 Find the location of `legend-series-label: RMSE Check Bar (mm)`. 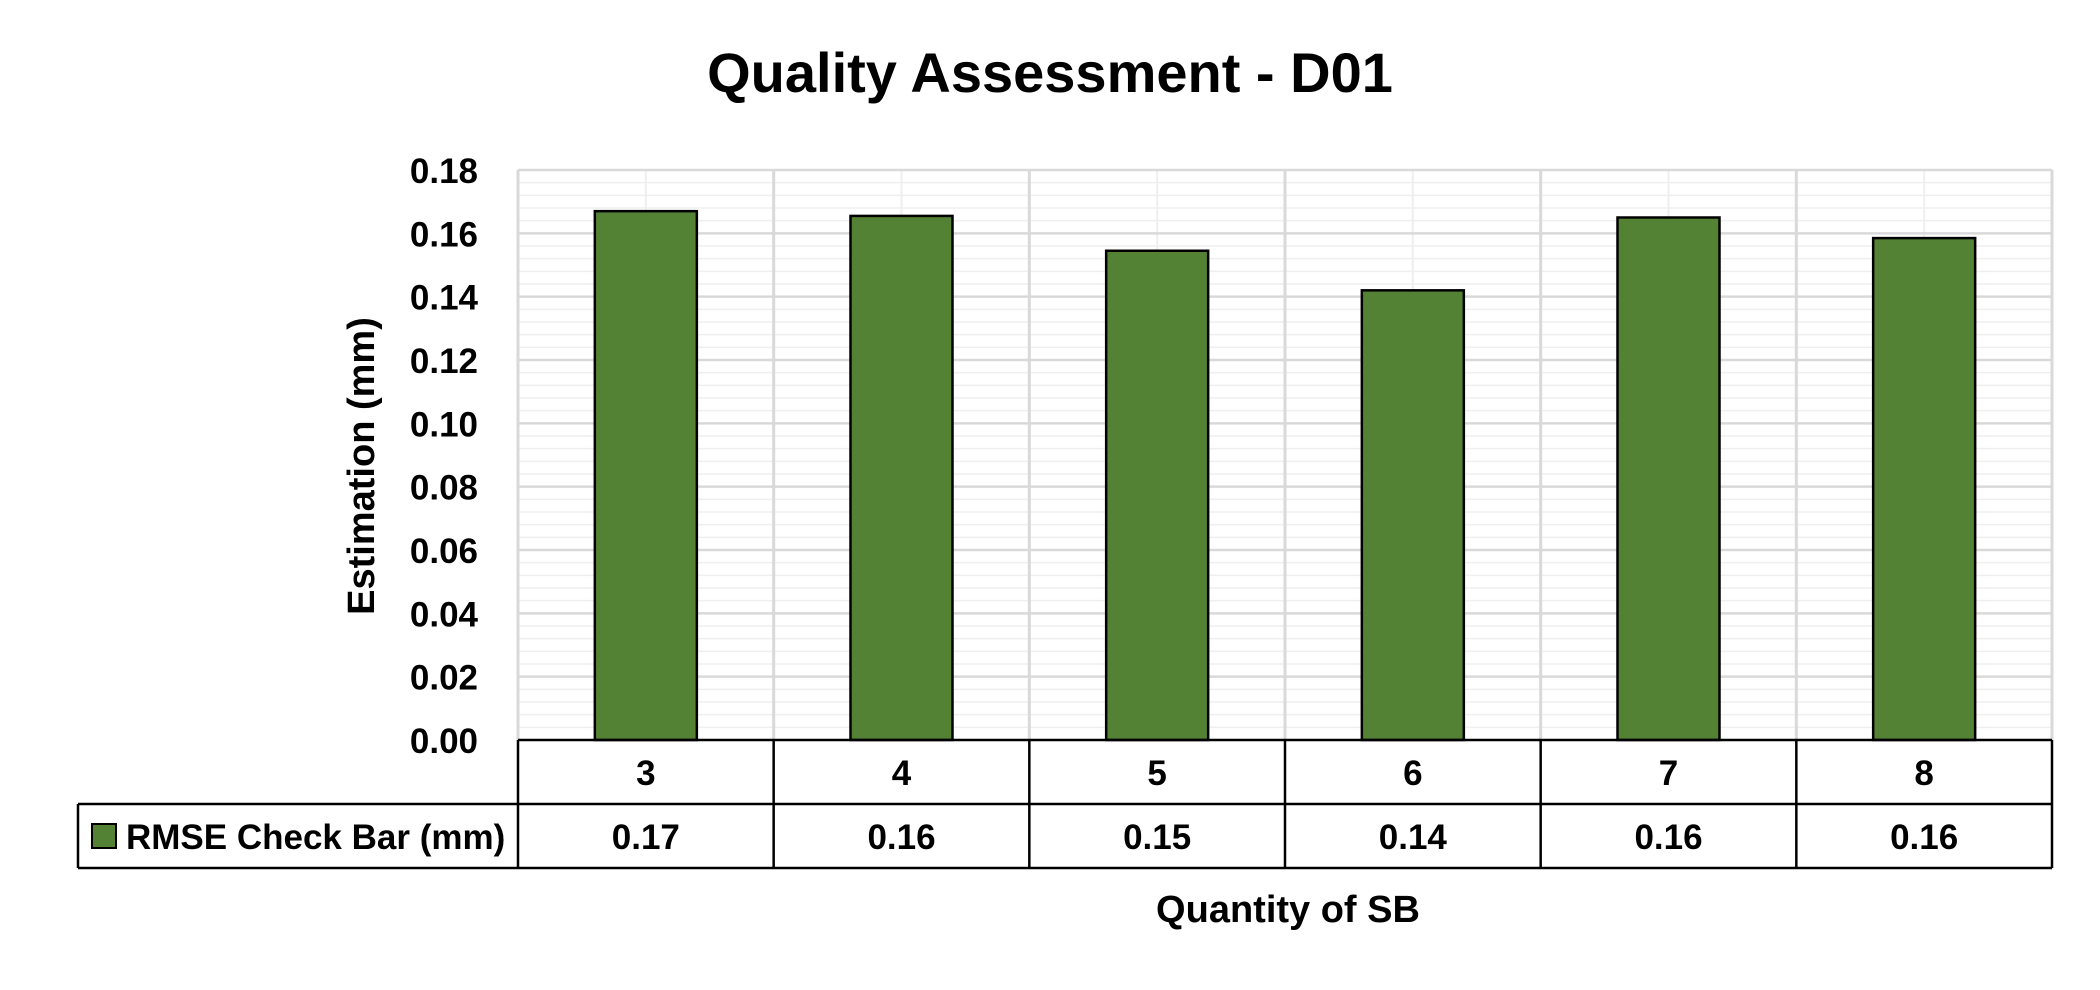

legend-series-label: RMSE Check Bar (mm) is located at coordinates (315, 837).